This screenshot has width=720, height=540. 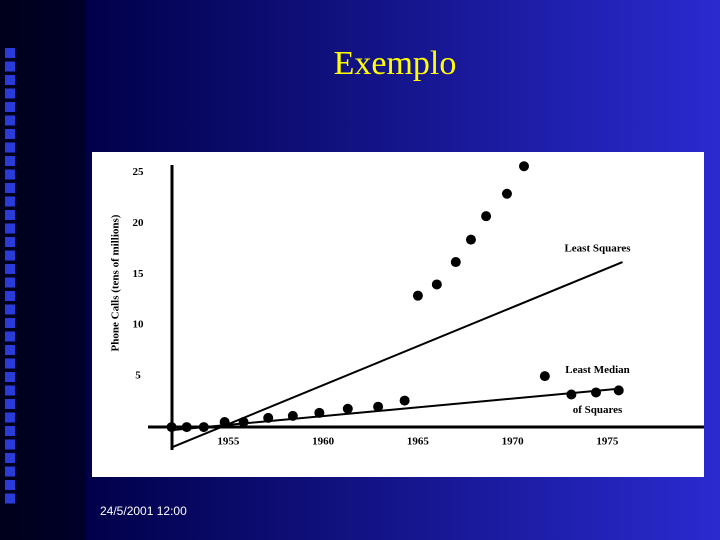 I want to click on y-tick-label: 10, so click(x=139, y=325).